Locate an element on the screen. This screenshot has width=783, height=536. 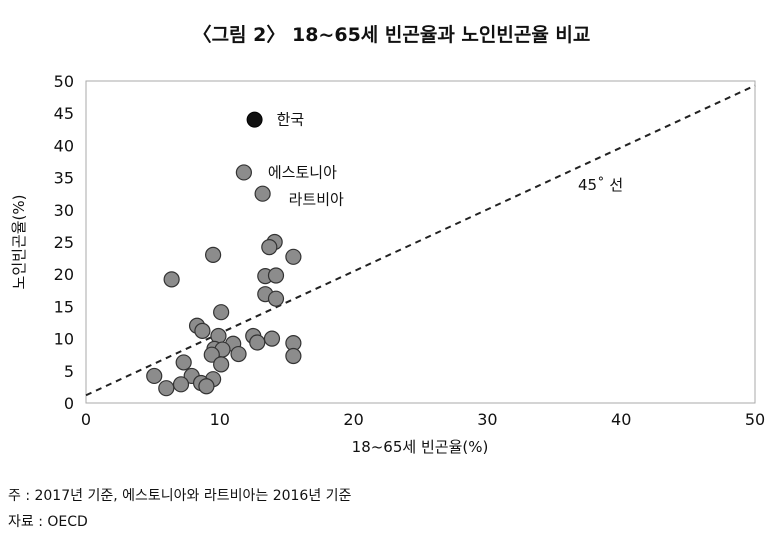
point-label-korea: 한국 is located at coordinates (291, 120).